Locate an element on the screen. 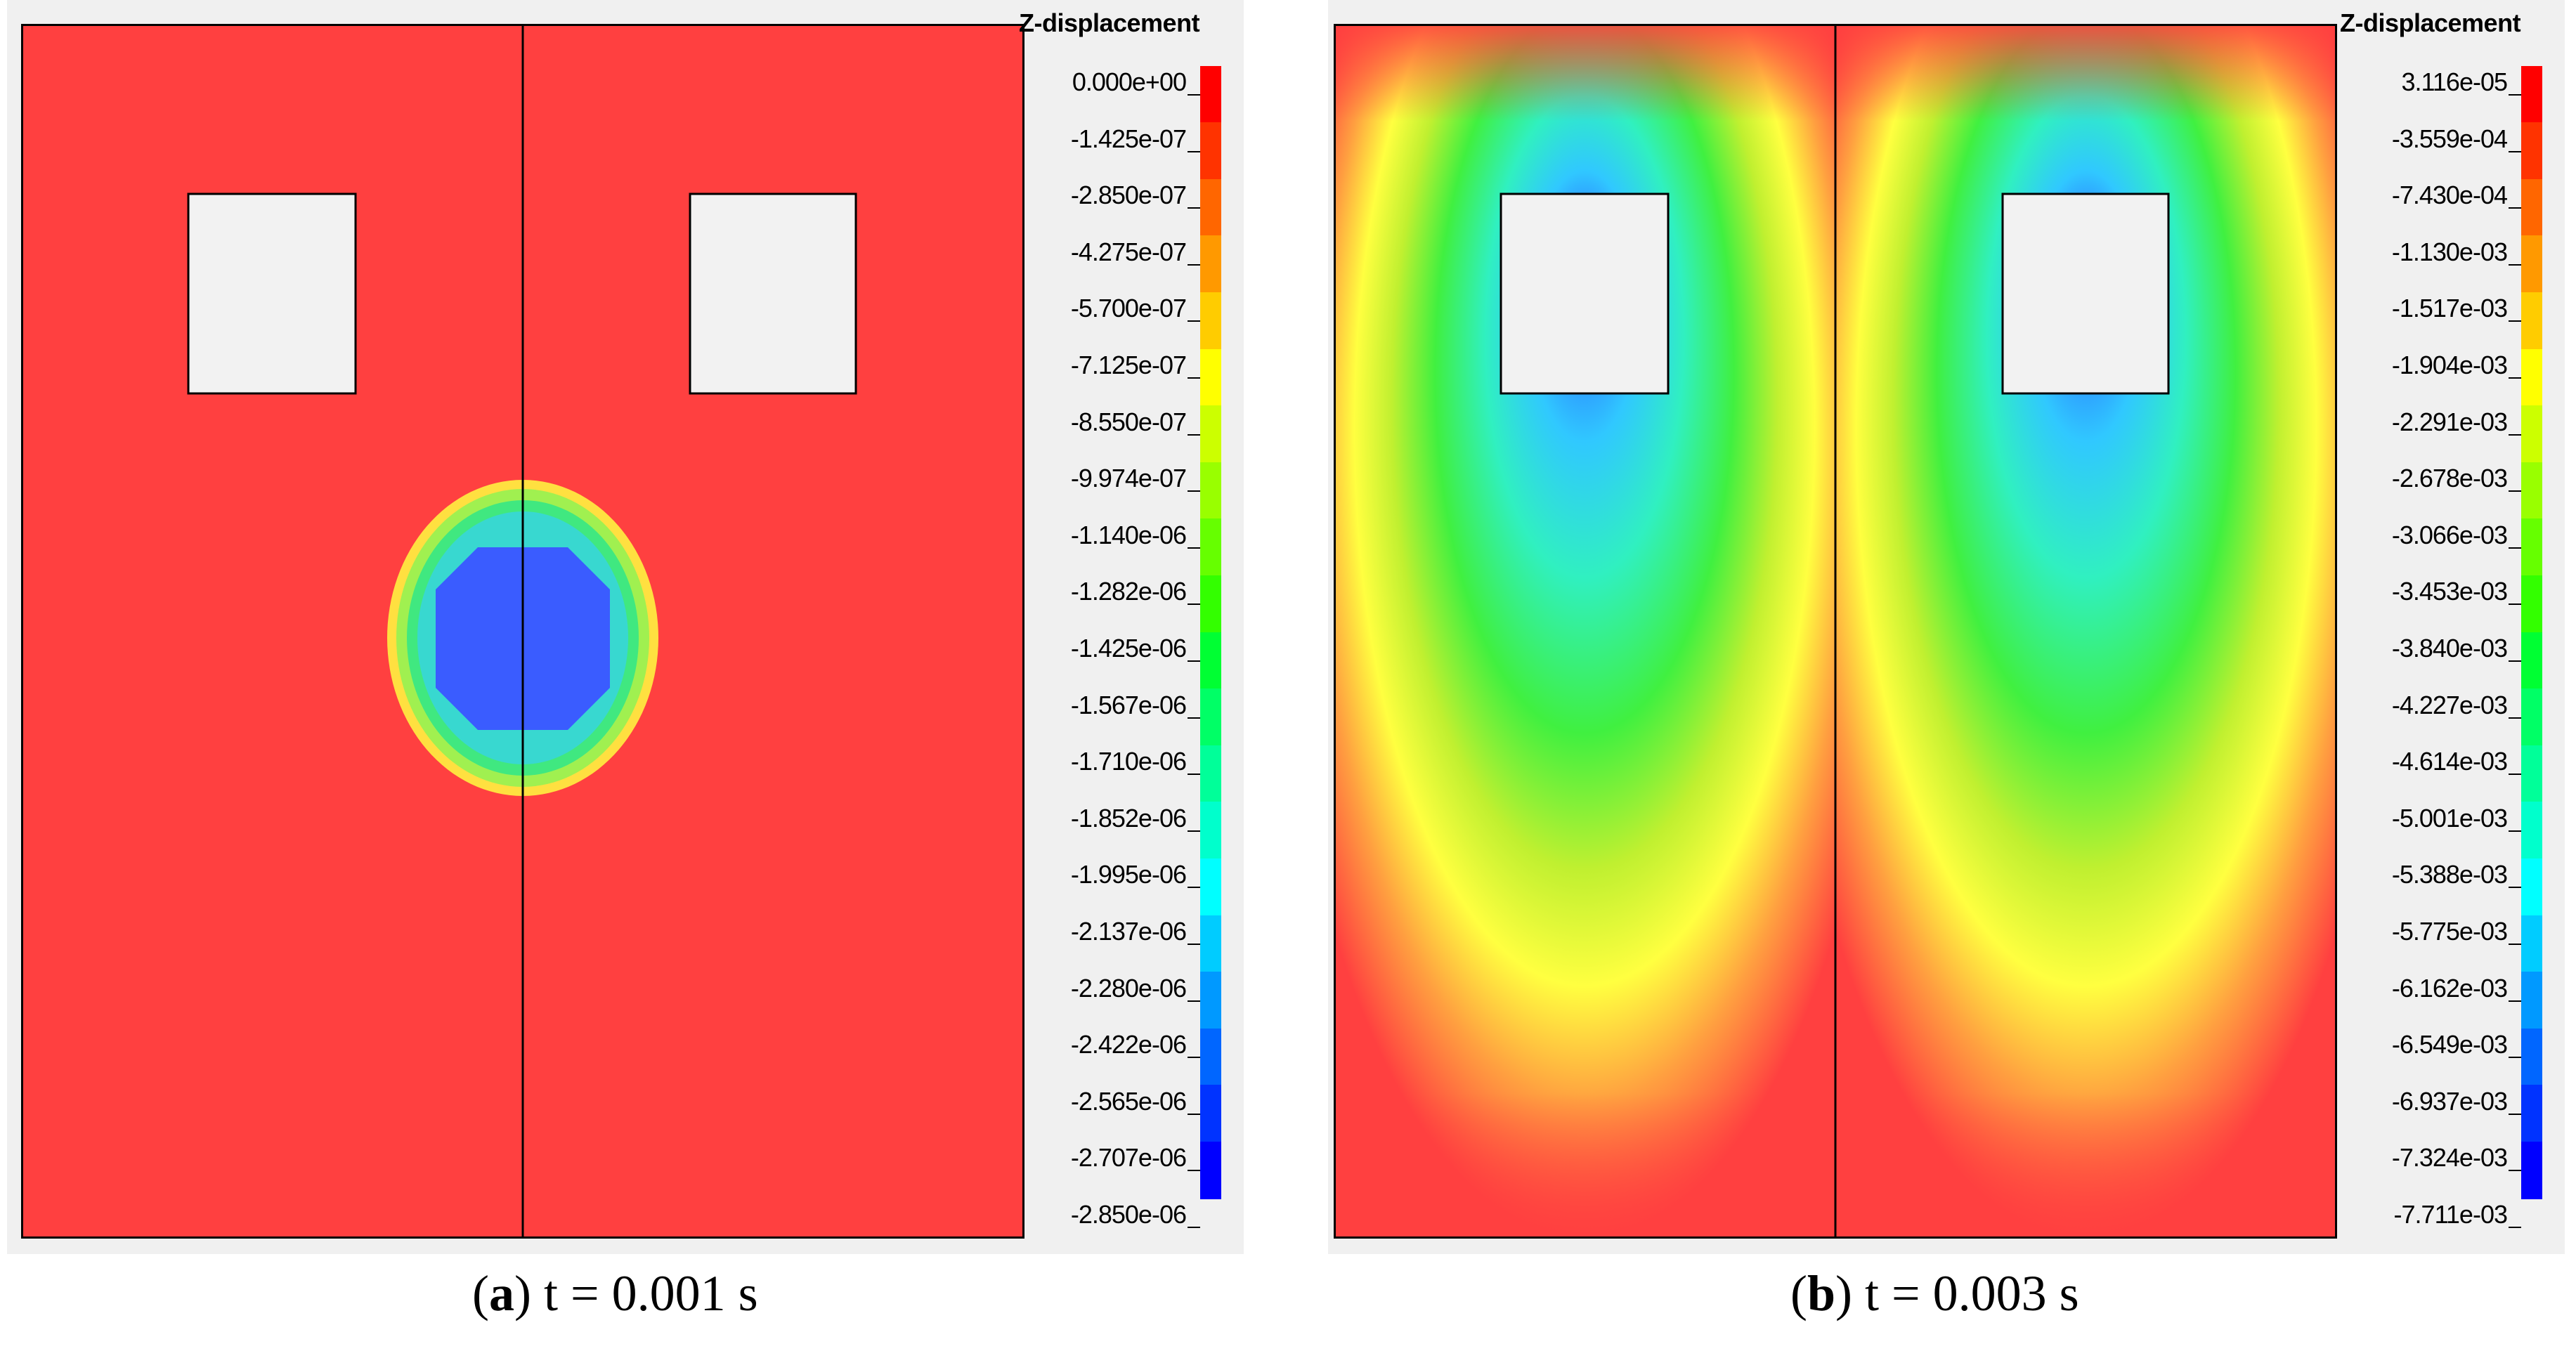 The width and height of the screenshot is (2576, 1351). window-right is located at coordinates (2085, 293).